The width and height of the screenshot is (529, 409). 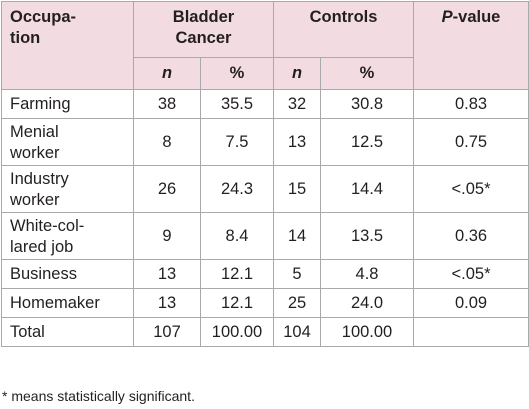 What do you see at coordinates (367, 142) in the screenshot?
I see `cell-controls-percent: 12.5` at bounding box center [367, 142].